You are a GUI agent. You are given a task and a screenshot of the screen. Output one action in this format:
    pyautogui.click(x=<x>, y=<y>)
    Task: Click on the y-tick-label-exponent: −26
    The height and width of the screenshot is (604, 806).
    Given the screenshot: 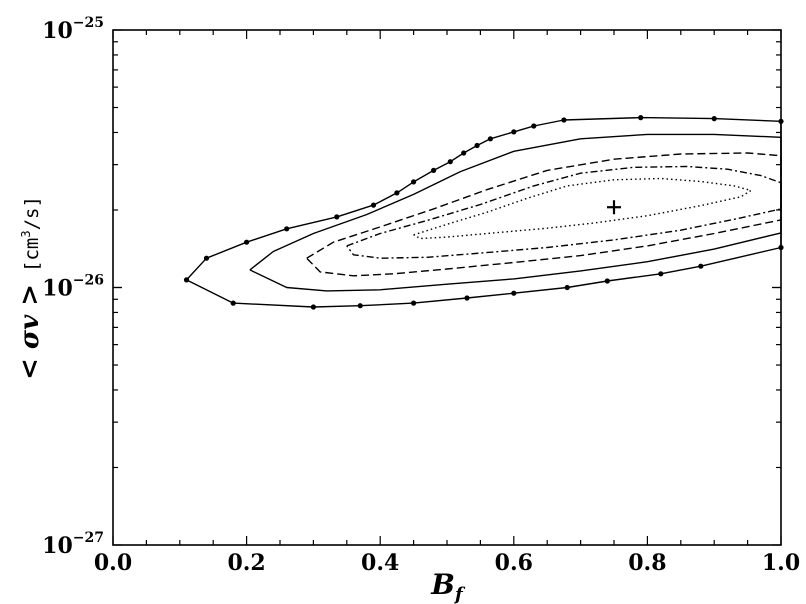 What is the action you would take?
    pyautogui.click(x=88, y=281)
    